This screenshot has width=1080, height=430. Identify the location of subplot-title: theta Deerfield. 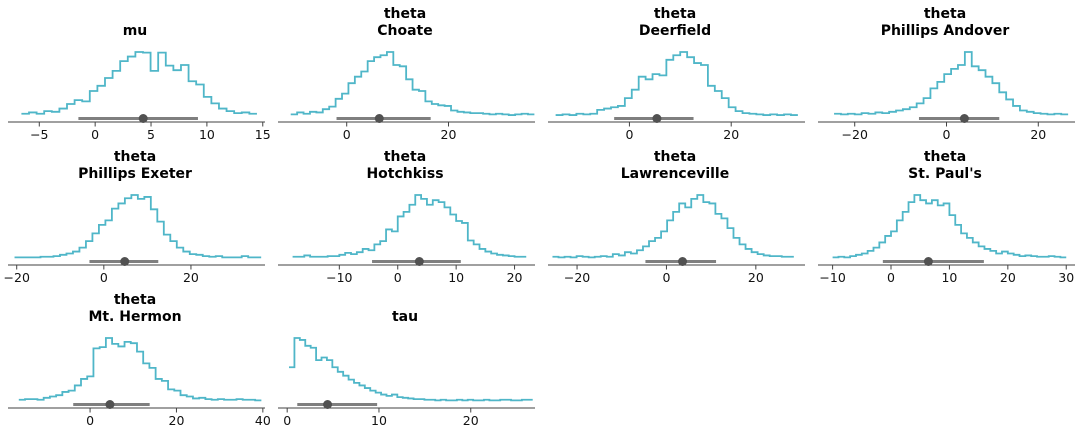
(675, 20).